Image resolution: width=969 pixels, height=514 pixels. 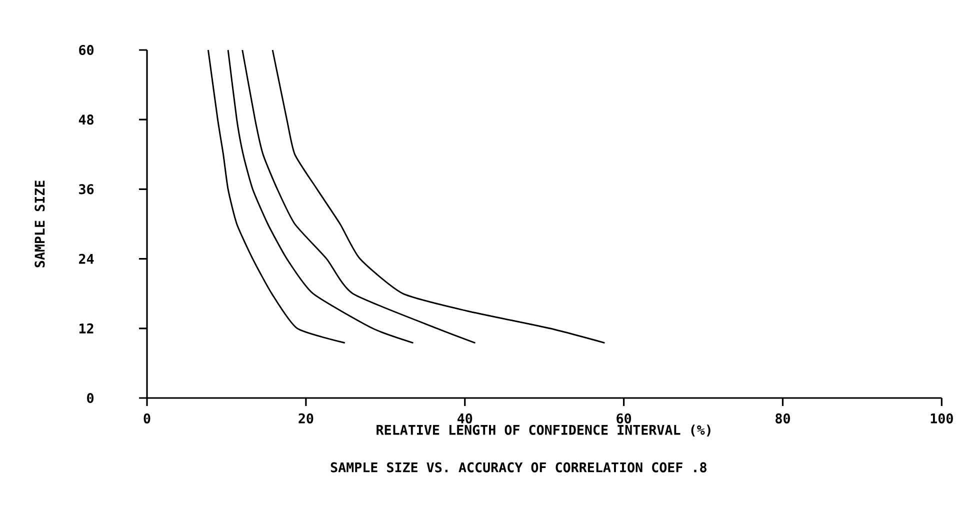 I want to click on y-tick-label: 36, so click(x=86, y=189).